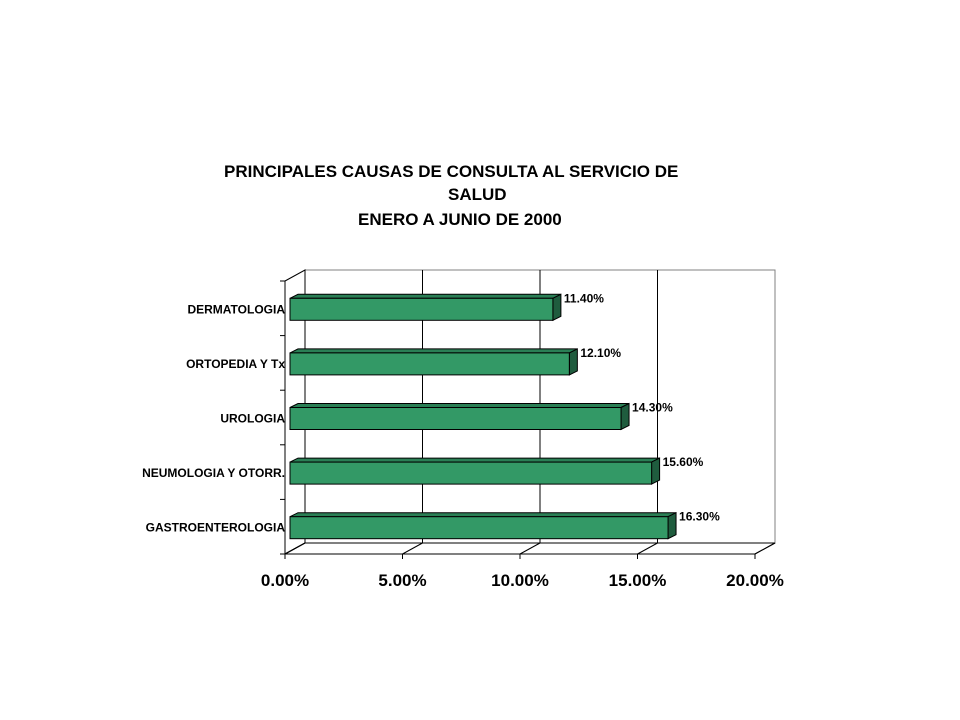 This screenshot has height=720, width=960. Describe the element at coordinates (460, 219) in the screenshot. I see `chart-title-line-3: ENERO A JUNIO DE 2000` at that location.